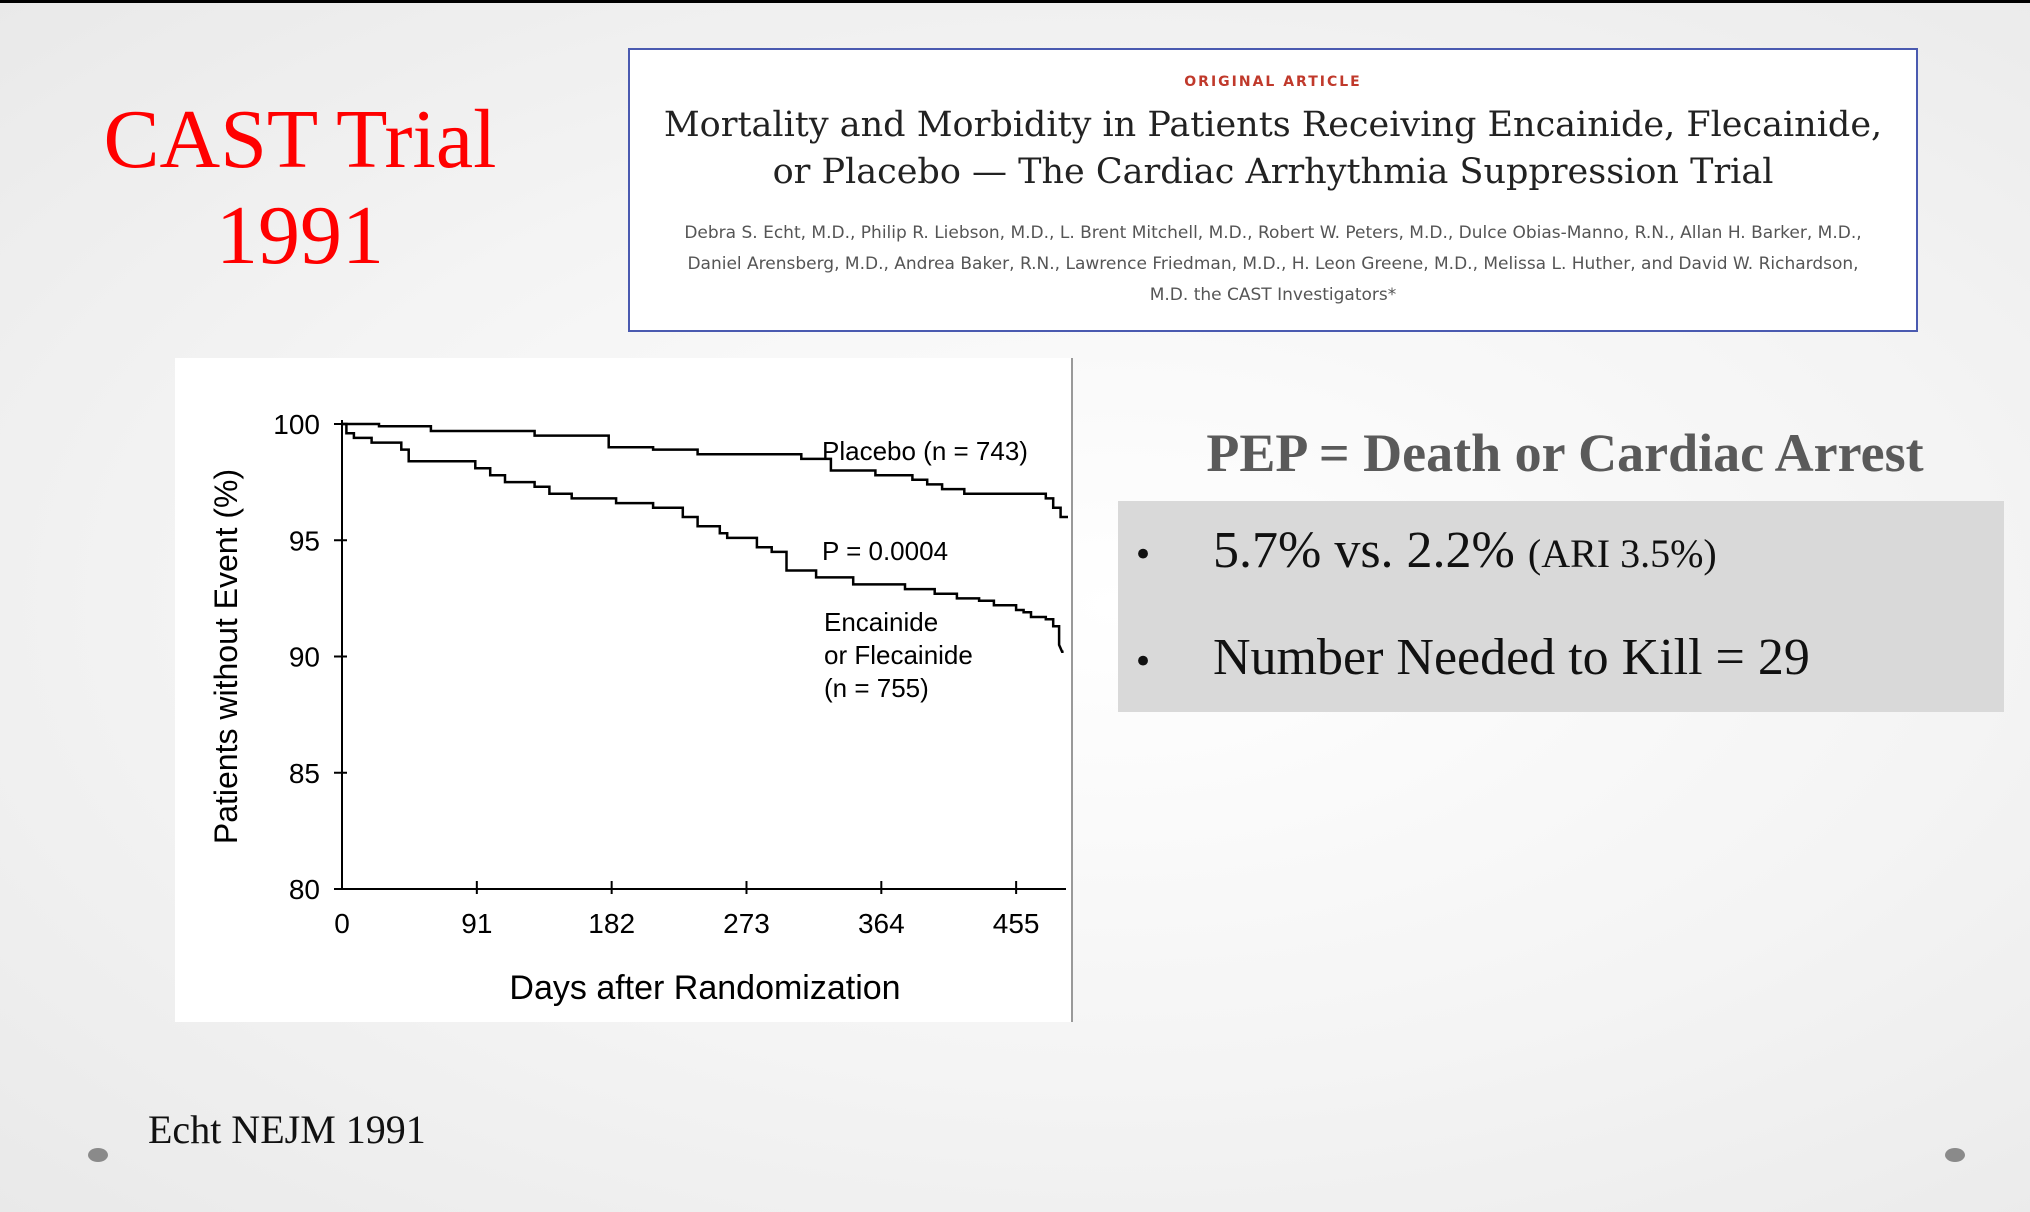 This screenshot has height=1212, width=2030. Describe the element at coordinates (304, 889) in the screenshot. I see `y-tick-label: 80` at that location.